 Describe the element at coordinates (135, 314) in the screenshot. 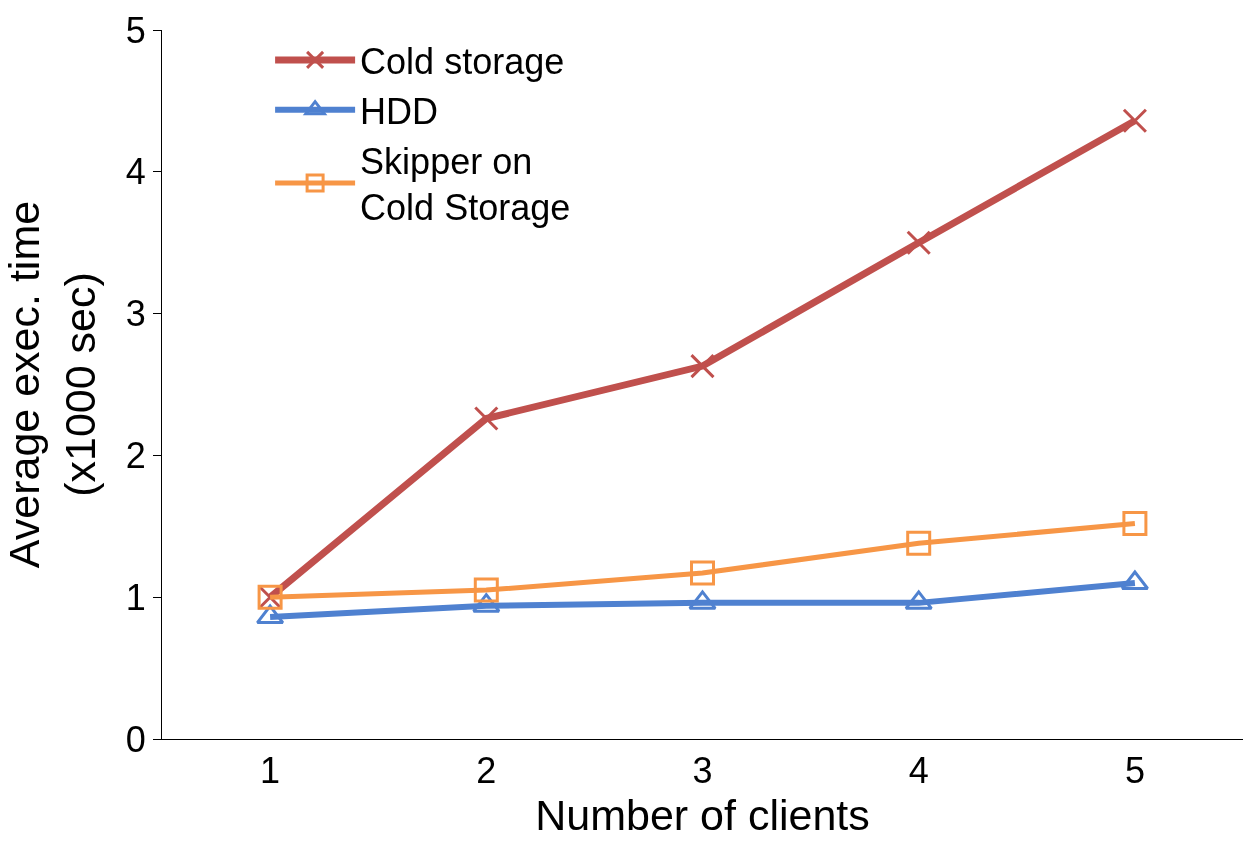

I see `y-tick-label: 3` at that location.